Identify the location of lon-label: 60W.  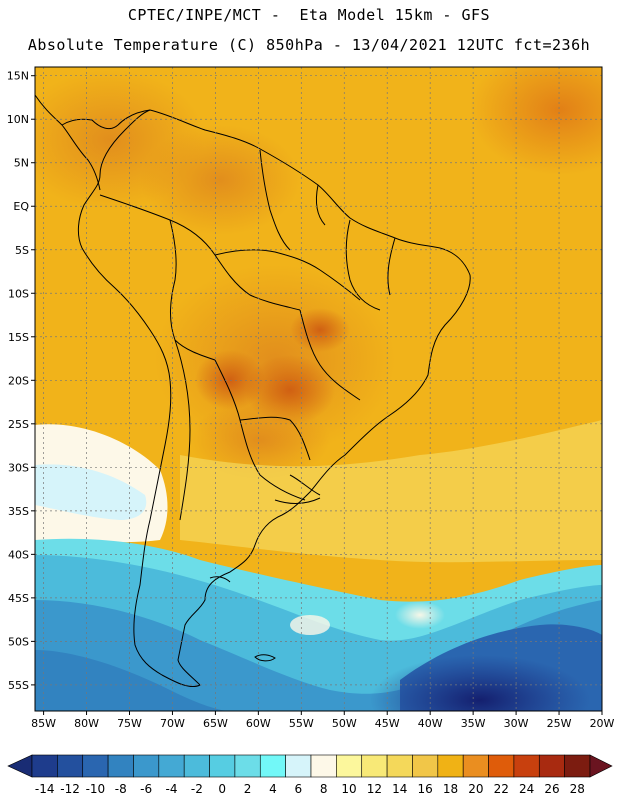
(258, 723).